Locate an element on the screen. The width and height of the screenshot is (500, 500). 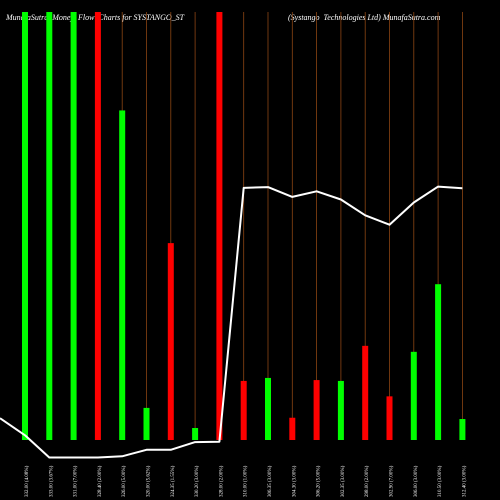
x-tick-label: 302.35 (3.00%) is located at coordinates (343, 481).